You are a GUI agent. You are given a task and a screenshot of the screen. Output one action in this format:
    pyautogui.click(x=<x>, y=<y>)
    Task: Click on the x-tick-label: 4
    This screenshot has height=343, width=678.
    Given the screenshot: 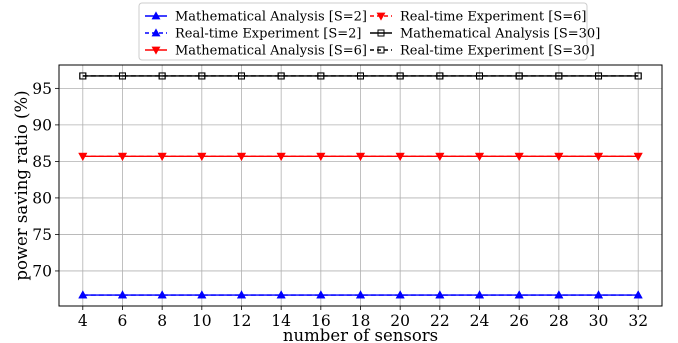 What is the action you would take?
    pyautogui.click(x=83, y=321)
    